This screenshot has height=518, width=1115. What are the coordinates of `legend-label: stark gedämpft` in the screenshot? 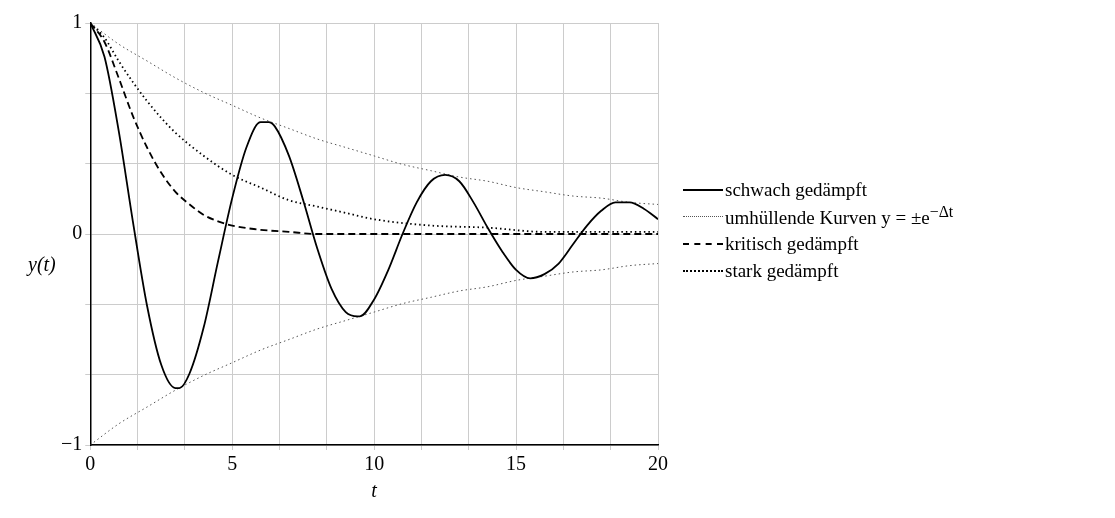 It's located at (782, 270).